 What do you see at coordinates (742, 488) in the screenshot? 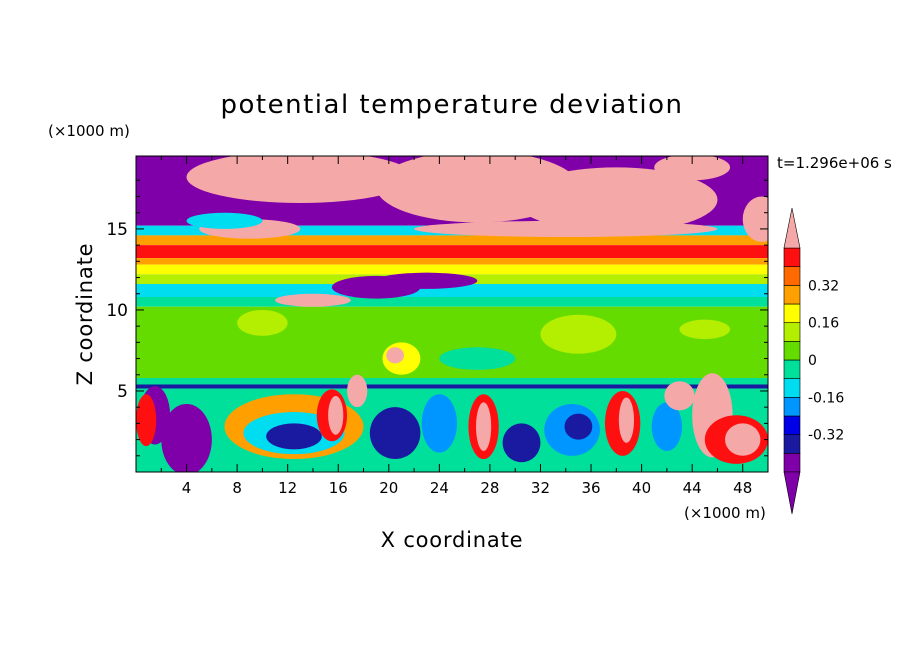
I see `x-tick-label: 48` at bounding box center [742, 488].